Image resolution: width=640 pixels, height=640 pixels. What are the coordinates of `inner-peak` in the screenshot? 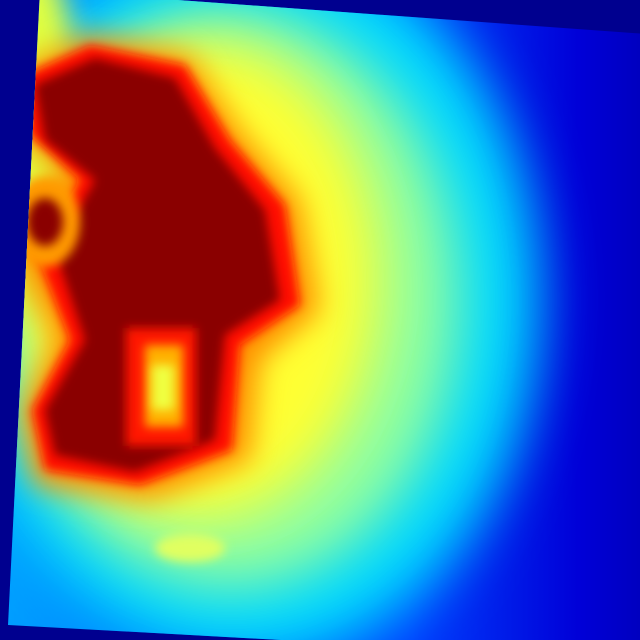 It's located at (163, 387).